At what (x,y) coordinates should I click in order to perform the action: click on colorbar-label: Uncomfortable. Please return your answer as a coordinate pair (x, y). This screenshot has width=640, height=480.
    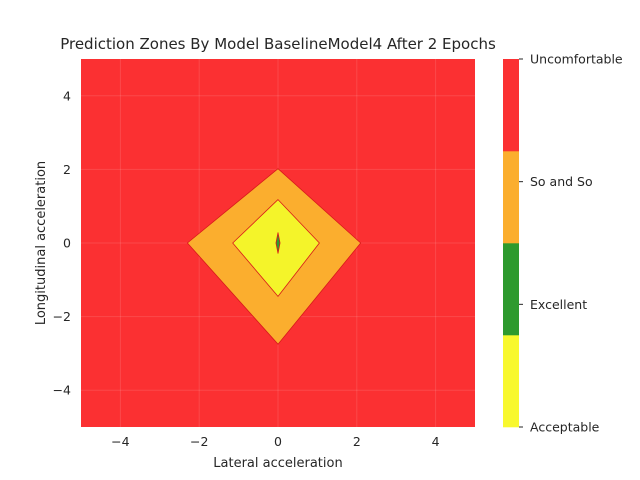
    Looking at the image, I should click on (576, 59).